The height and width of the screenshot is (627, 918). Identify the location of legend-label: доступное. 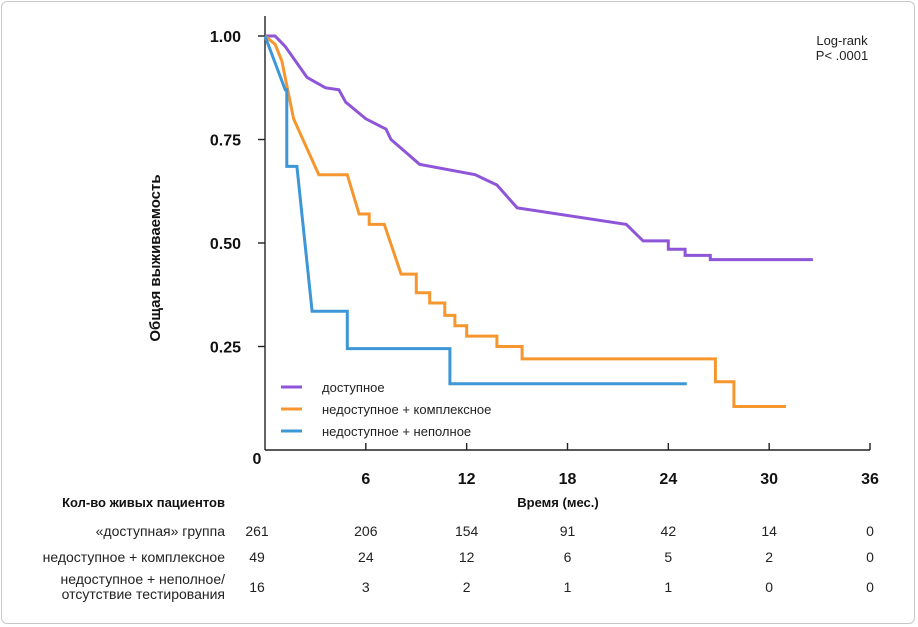
(353, 387).